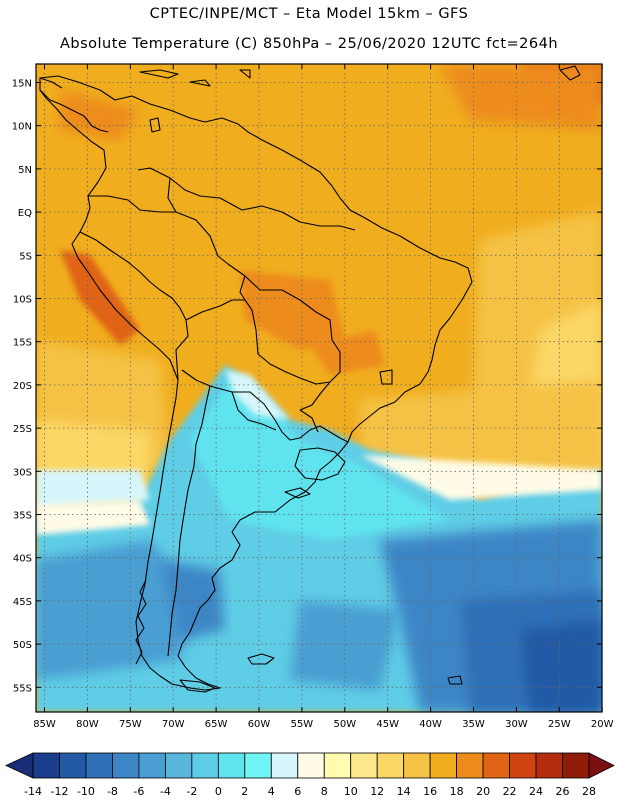 The image size is (618, 800). I want to click on colorbar-label: 14, so click(404, 791).